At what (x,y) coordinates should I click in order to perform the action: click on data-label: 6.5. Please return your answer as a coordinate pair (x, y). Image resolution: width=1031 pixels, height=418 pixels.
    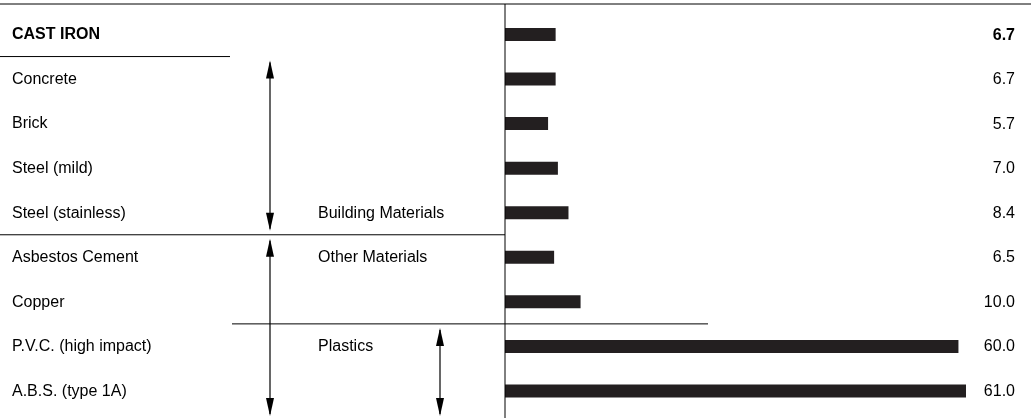
    Looking at the image, I should click on (1004, 257).